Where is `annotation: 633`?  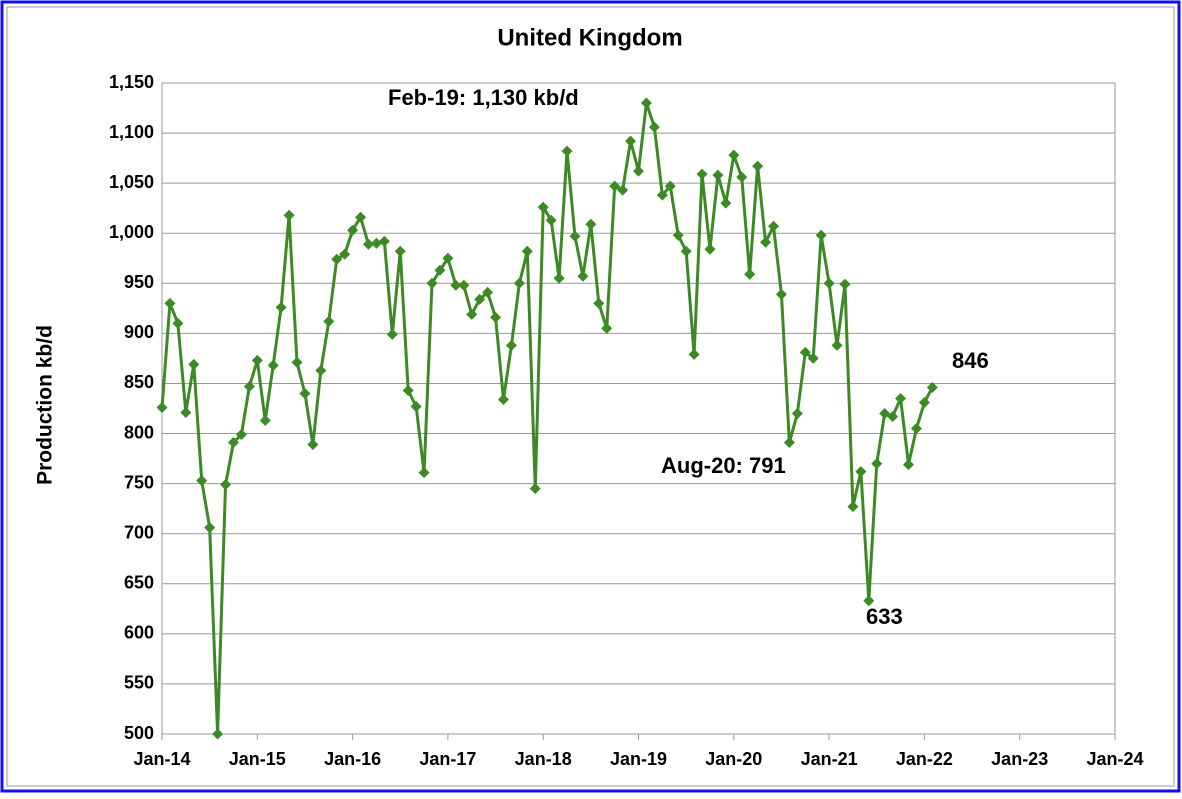 annotation: 633 is located at coordinates (884, 616).